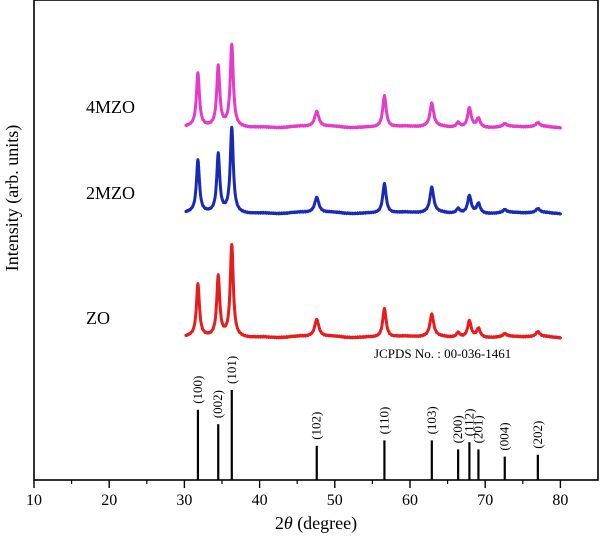  I want to click on reference-peak-label: (201), so click(477, 429).